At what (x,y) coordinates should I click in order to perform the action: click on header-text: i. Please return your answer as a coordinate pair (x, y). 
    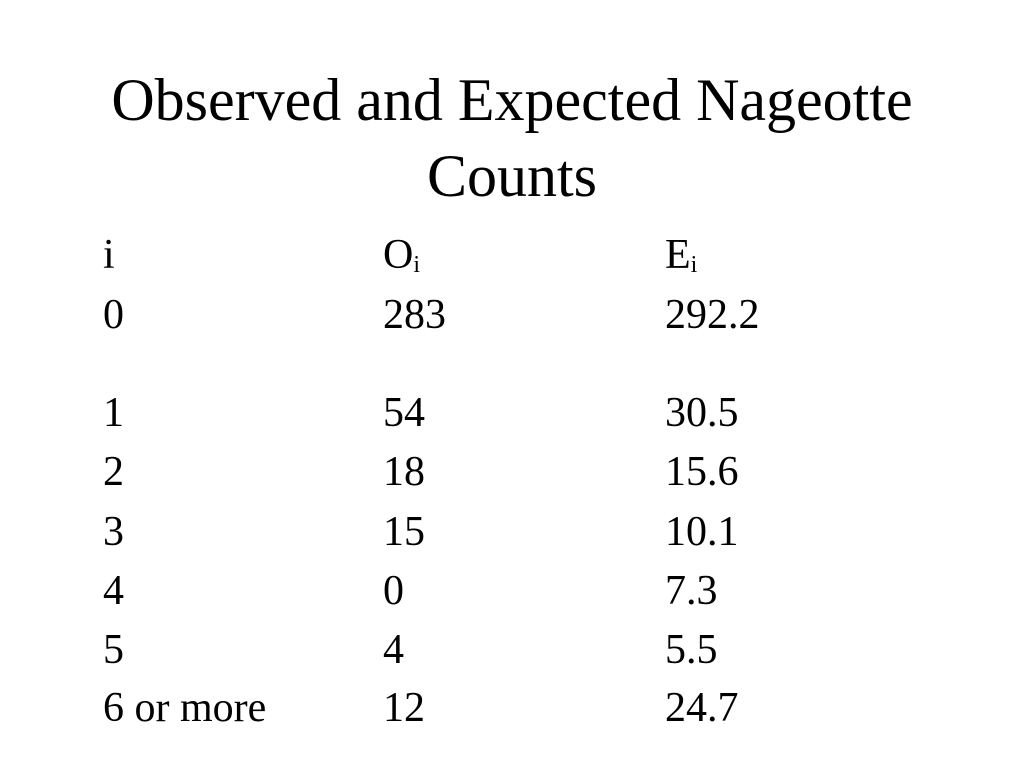
    Looking at the image, I should click on (109, 255).